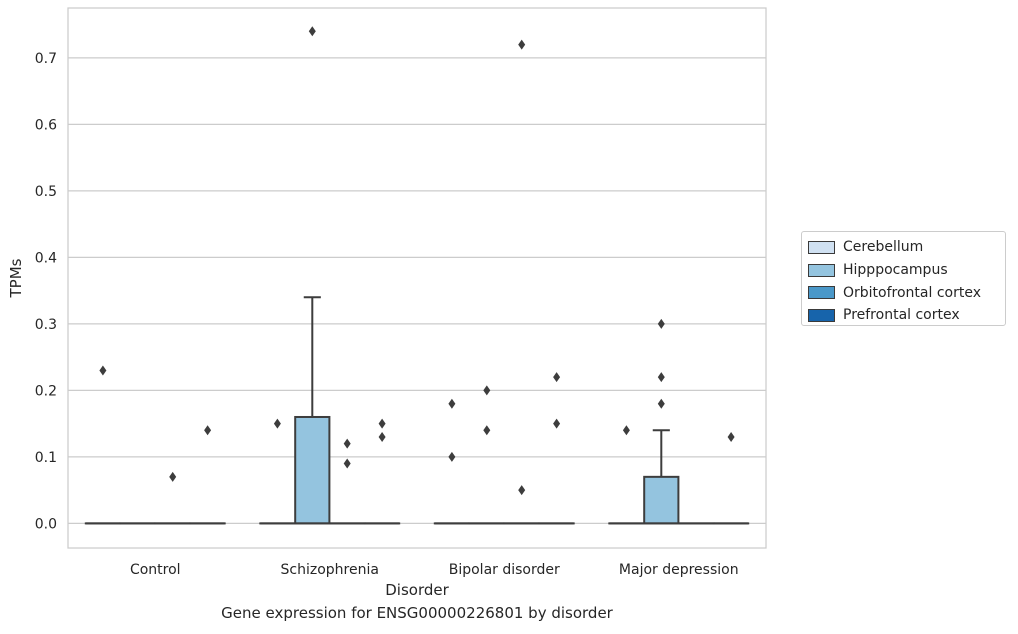 This screenshot has width=1018, height=634. I want to click on legend-swatch-prefrontal-cortex, so click(821, 315).